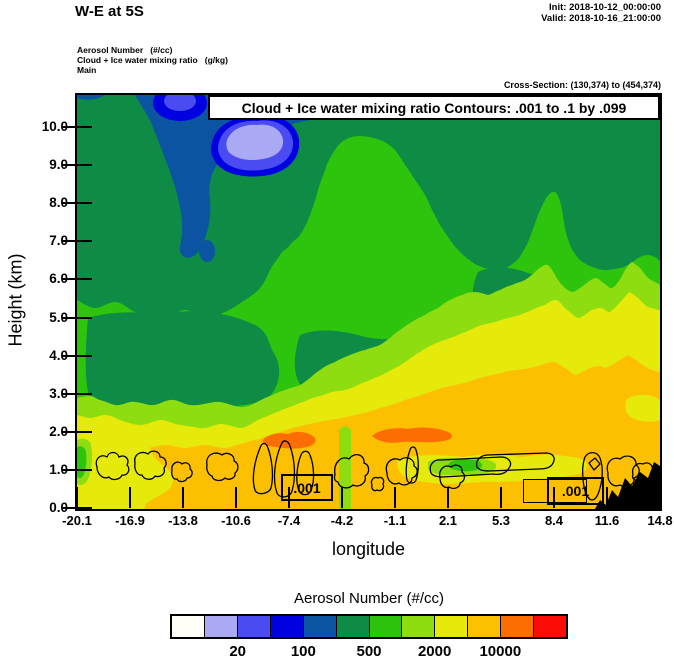  Describe the element at coordinates (255, 142) in the screenshot. I see `fill-lavender-core` at that location.